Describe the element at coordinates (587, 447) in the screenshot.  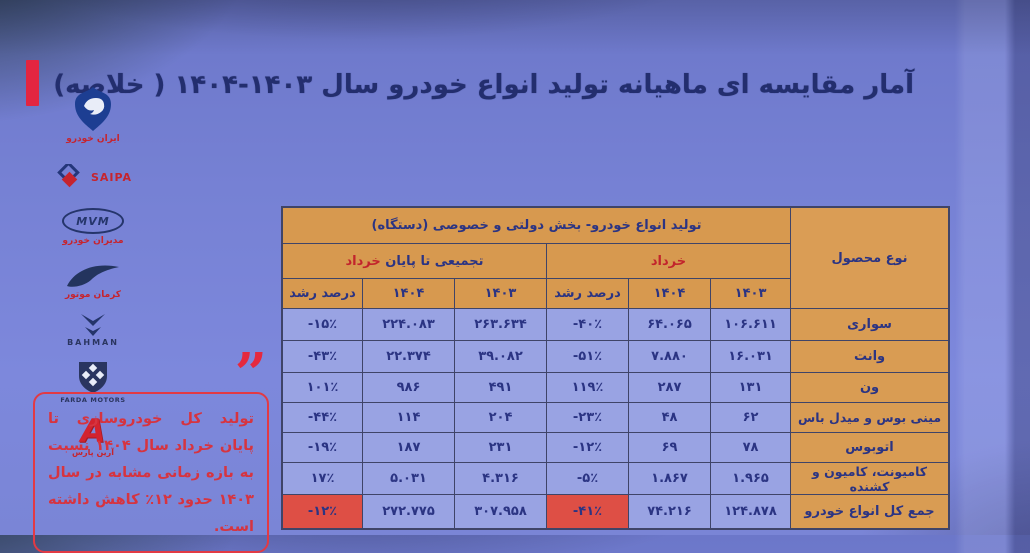
I see `cell-kho-growth: -۱۲٪` at that location.